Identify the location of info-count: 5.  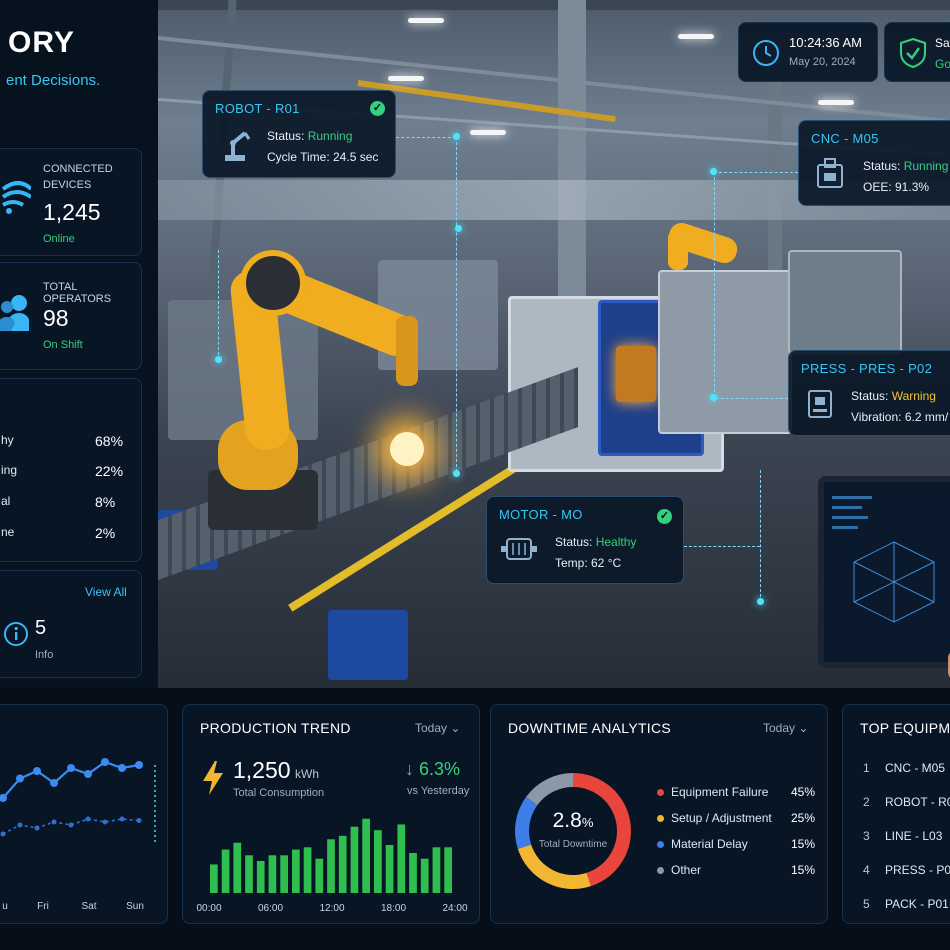
(41, 628).